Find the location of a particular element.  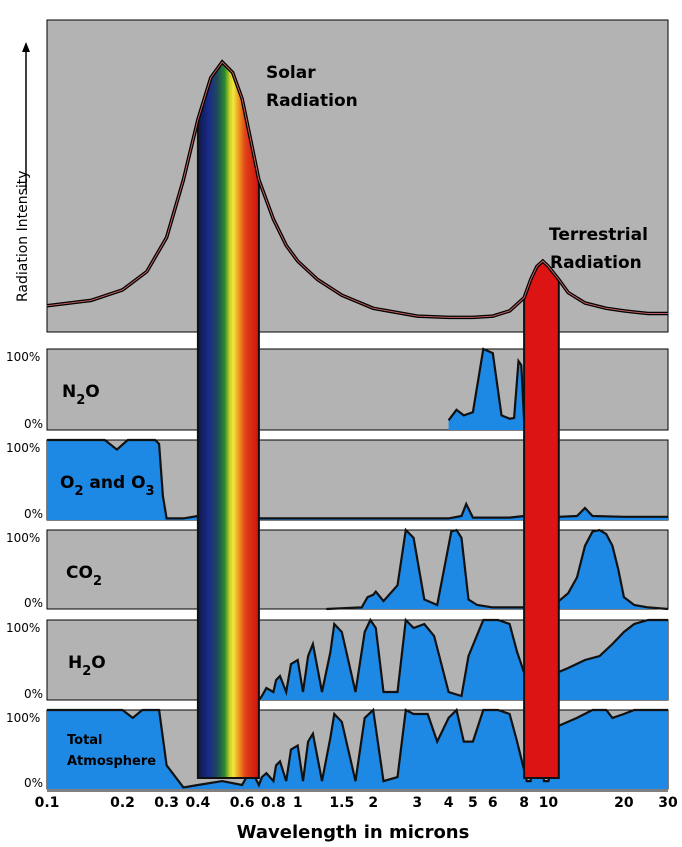

up-arrow-icon is located at coordinates (26, 47).